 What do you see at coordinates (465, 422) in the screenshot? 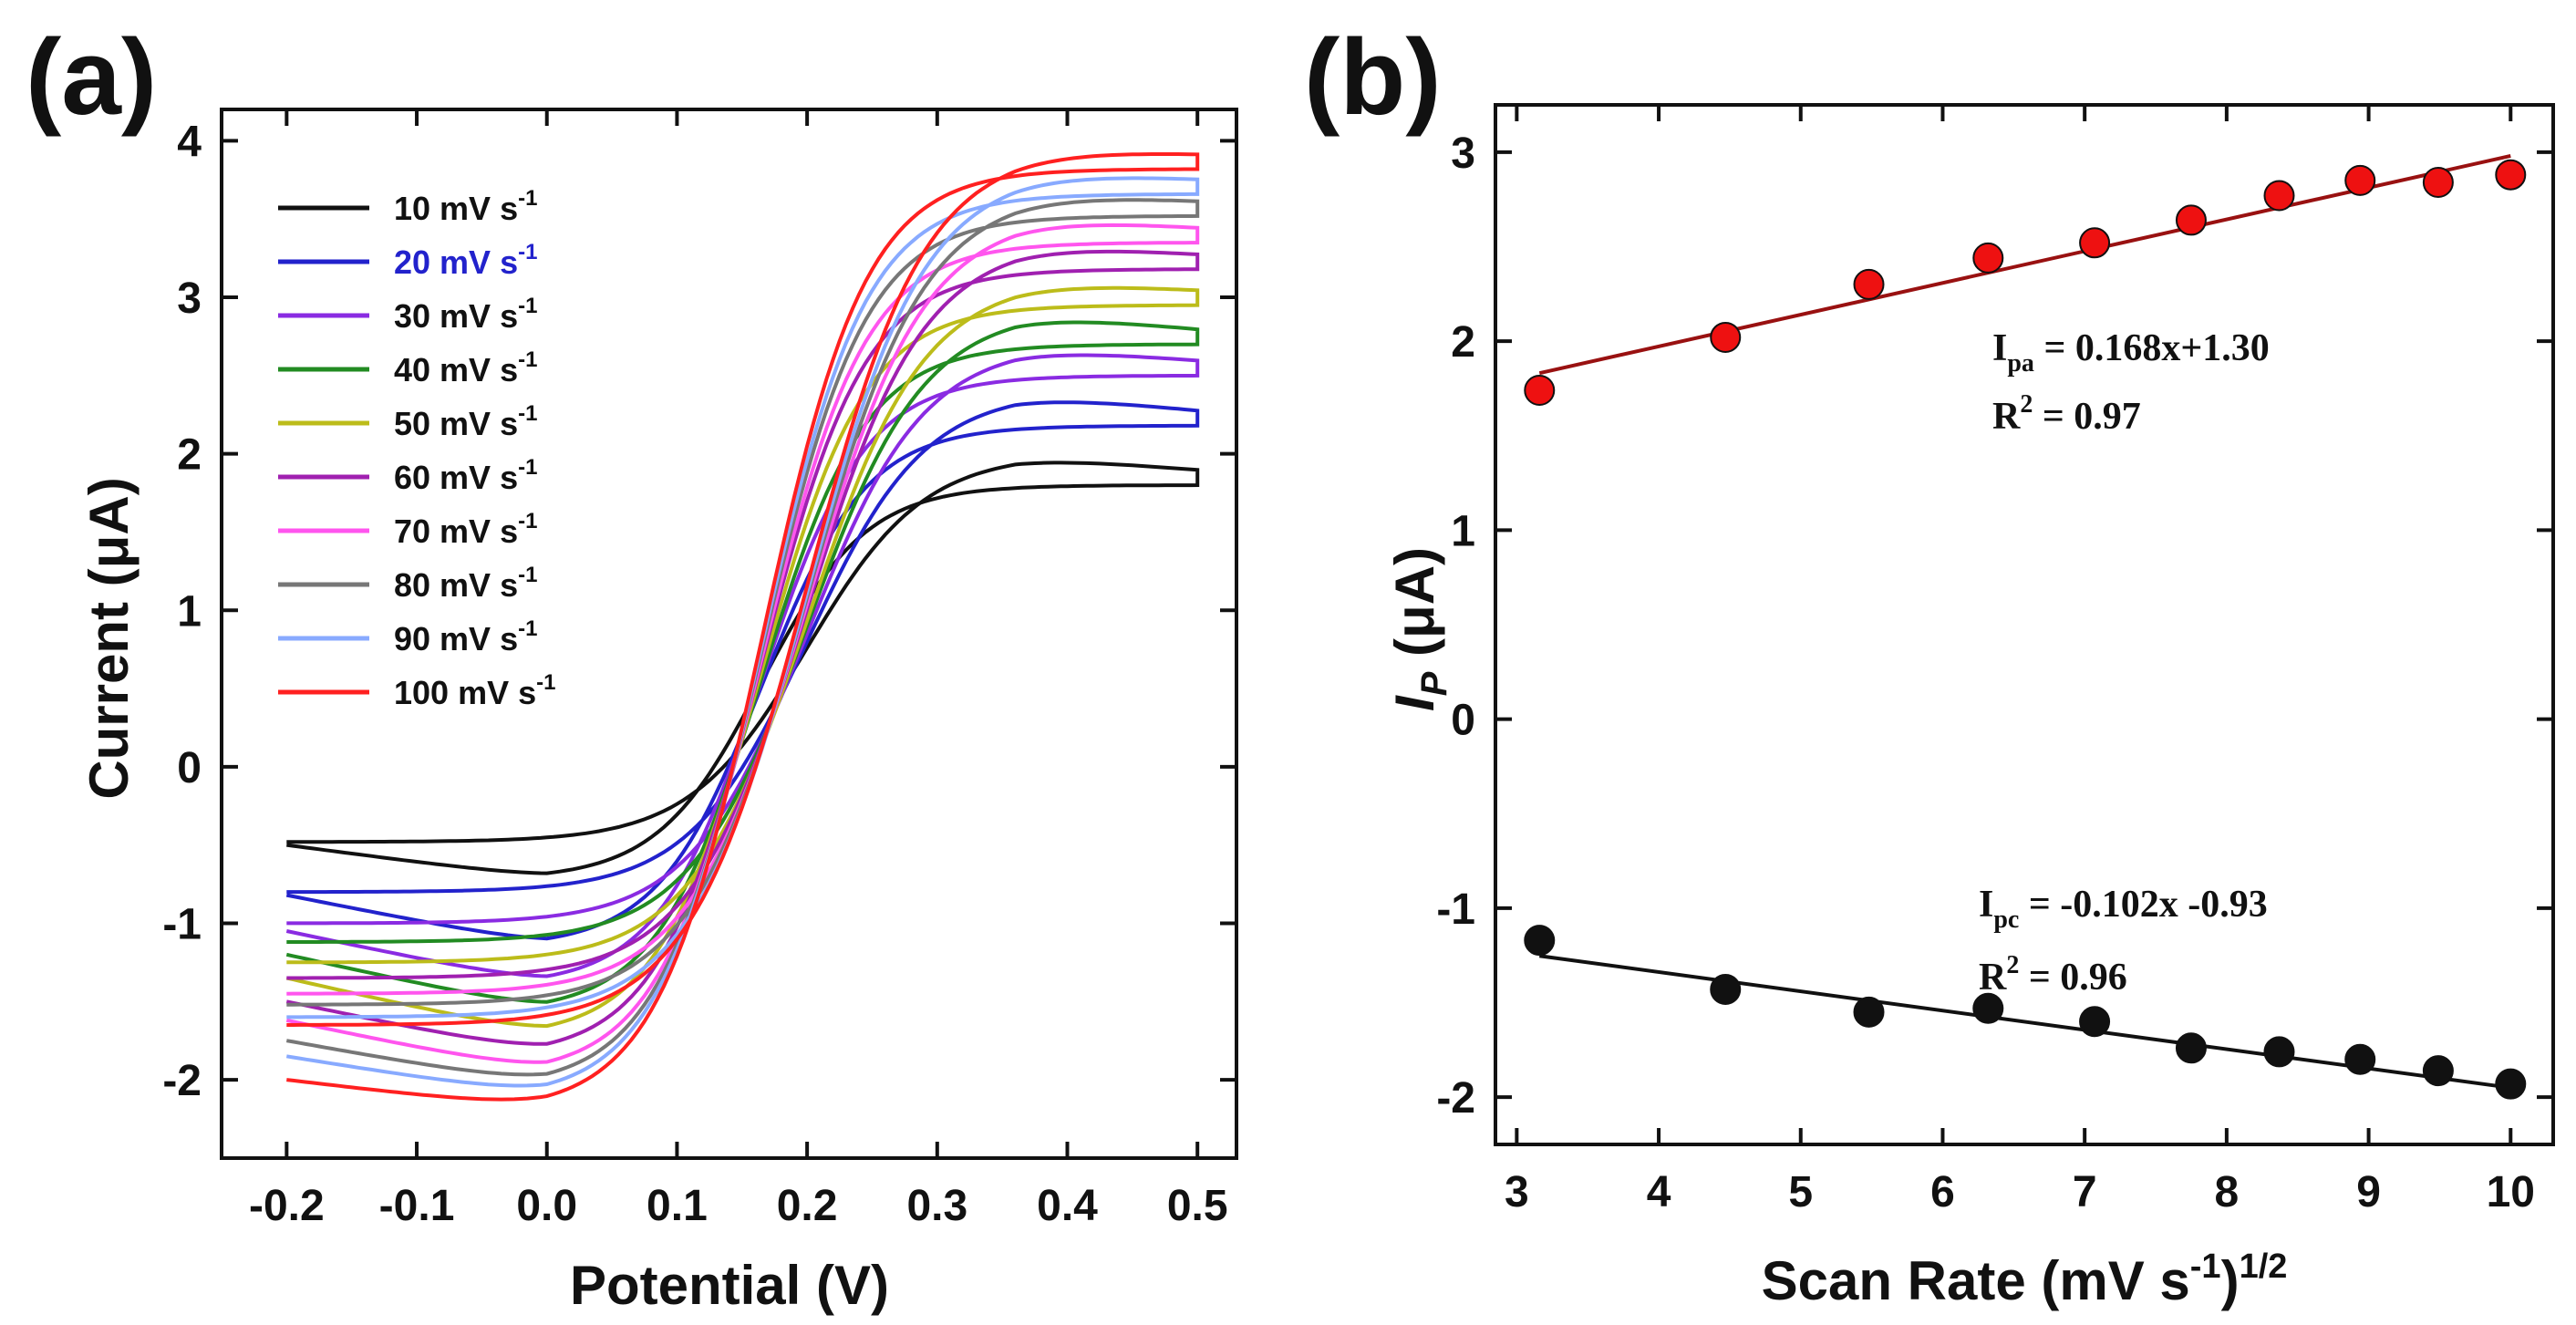
I see `legend-label: 50 mV s-1` at bounding box center [465, 422].